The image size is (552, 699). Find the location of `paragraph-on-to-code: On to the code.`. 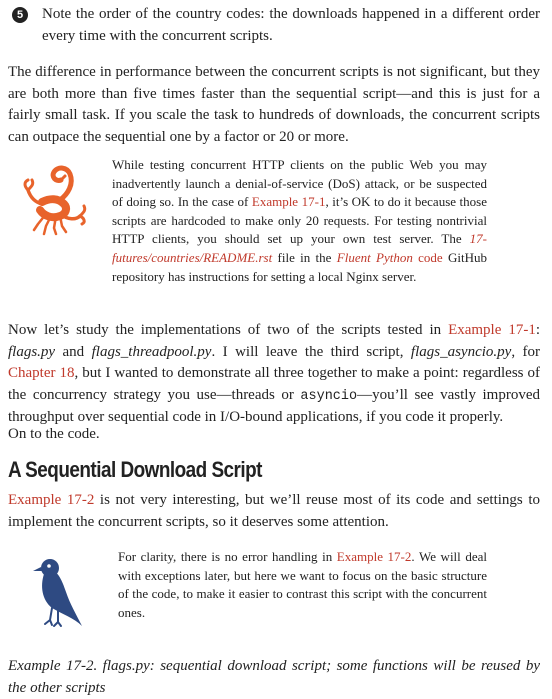

paragraph-on-to-code: On to the code. is located at coordinates (54, 434).